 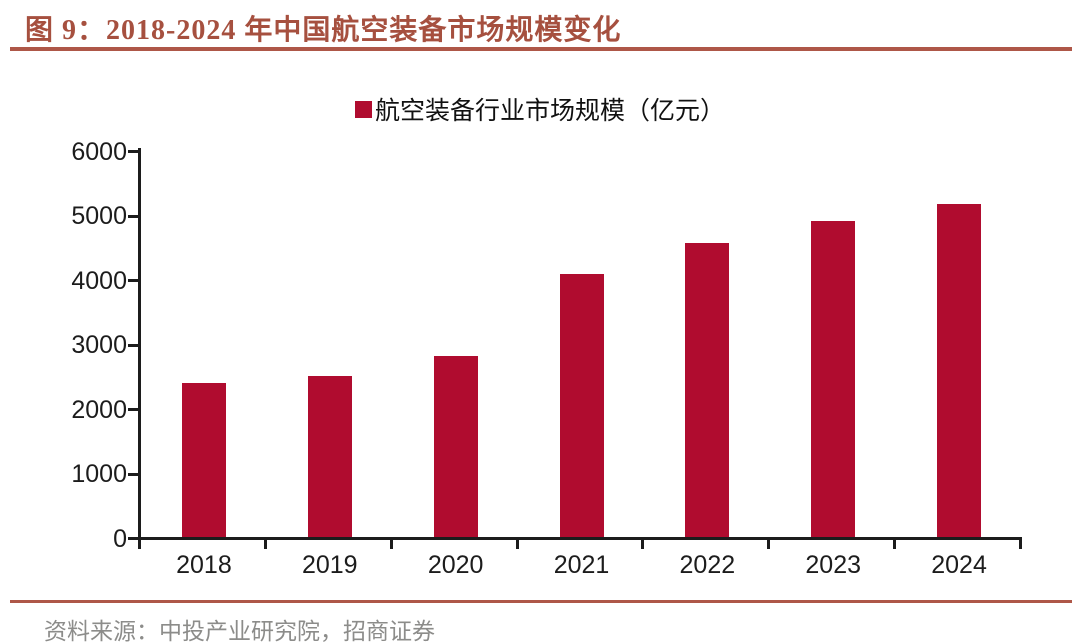 What do you see at coordinates (580, 538) in the screenshot?
I see `x-axis` at bounding box center [580, 538].